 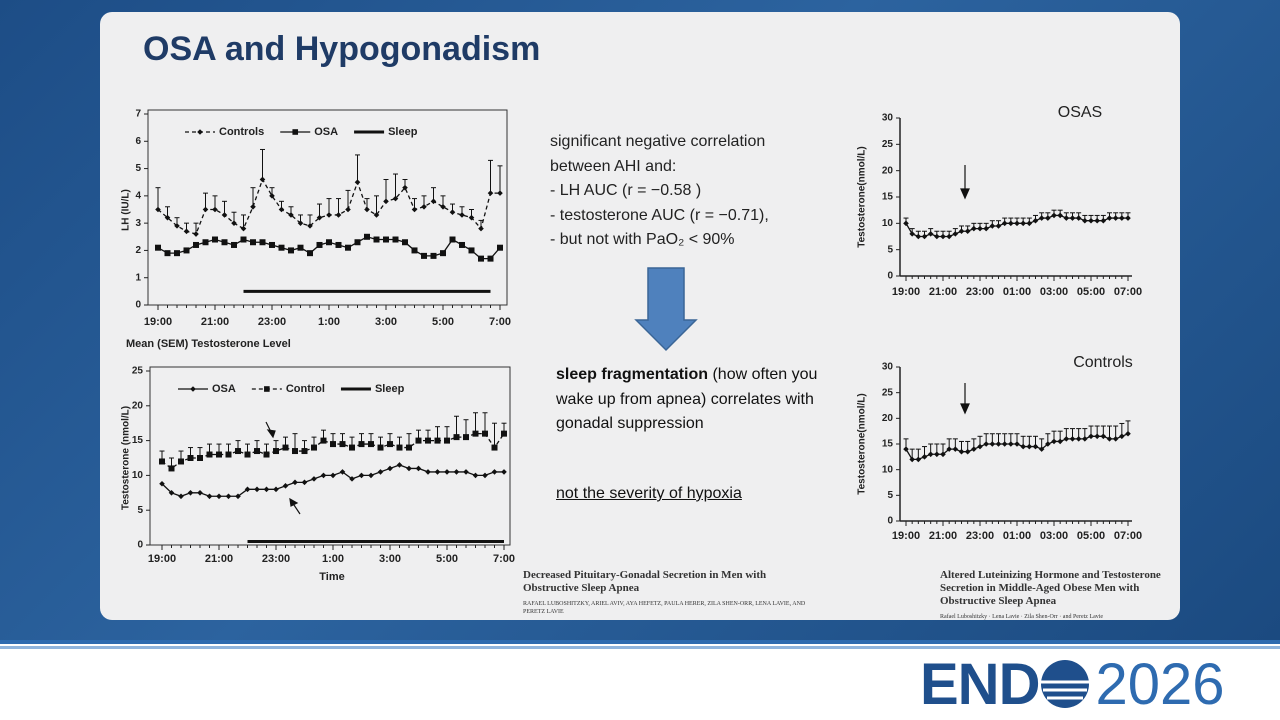 I want to click on series-line, so click(x=332, y=480).